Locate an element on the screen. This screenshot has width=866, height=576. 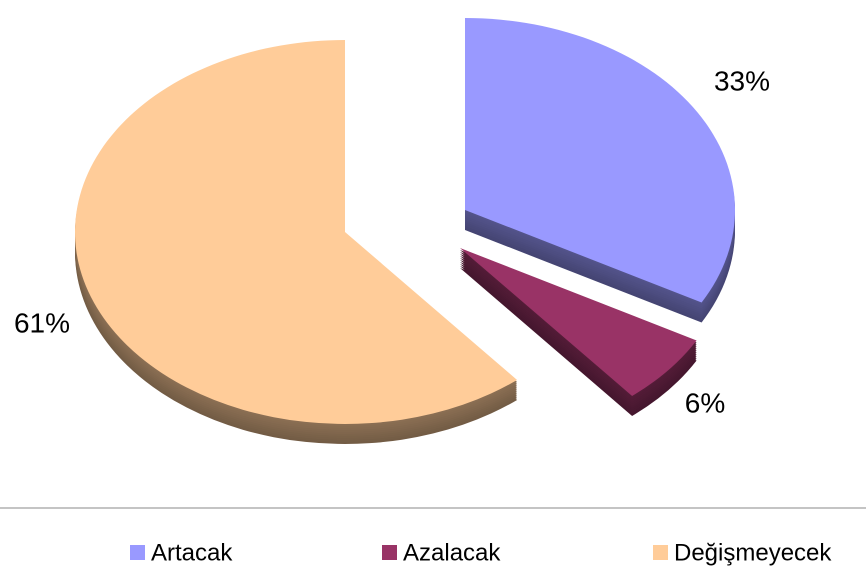
value-label: 61% is located at coordinates (42, 322).